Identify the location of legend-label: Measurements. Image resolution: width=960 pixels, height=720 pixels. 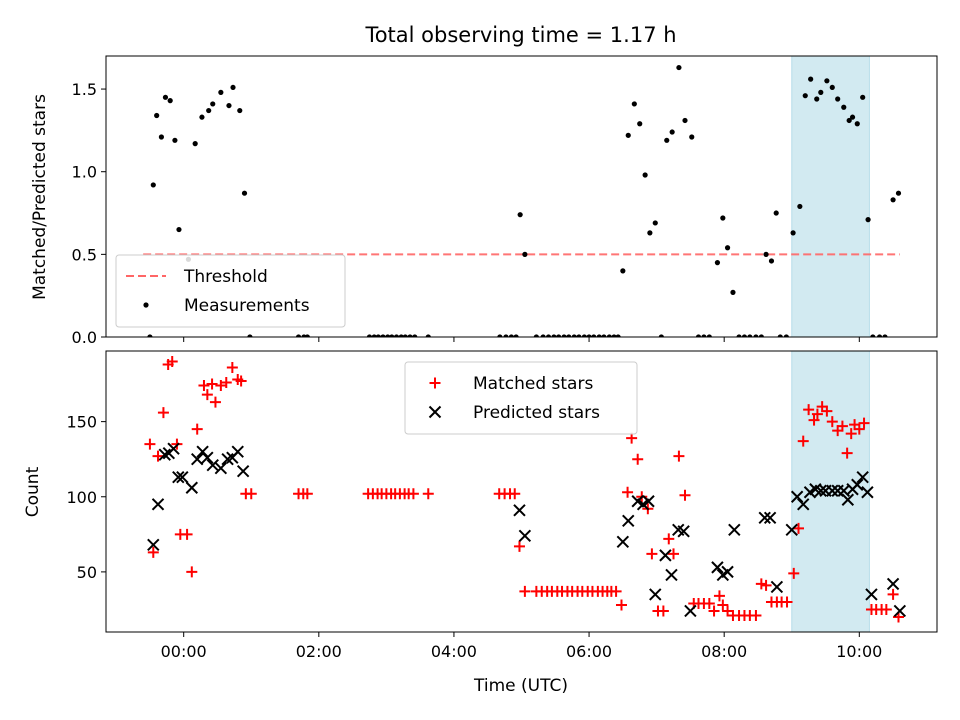
(247, 306).